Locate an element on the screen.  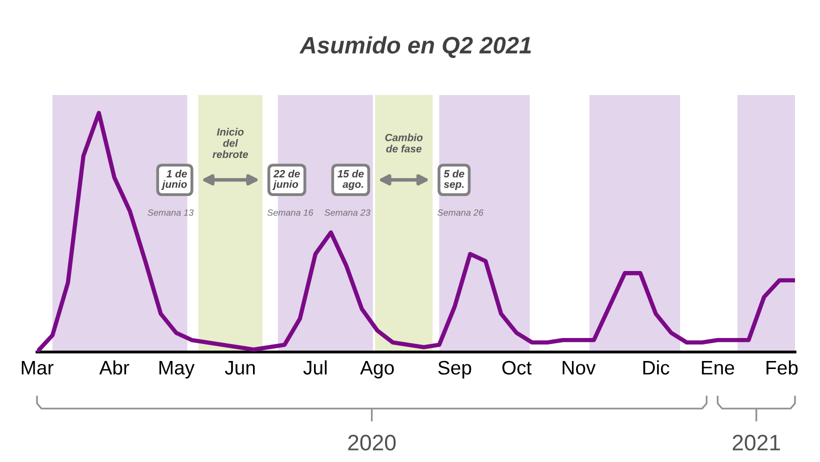
annotation: 5 de sep. is located at coordinates (454, 180).